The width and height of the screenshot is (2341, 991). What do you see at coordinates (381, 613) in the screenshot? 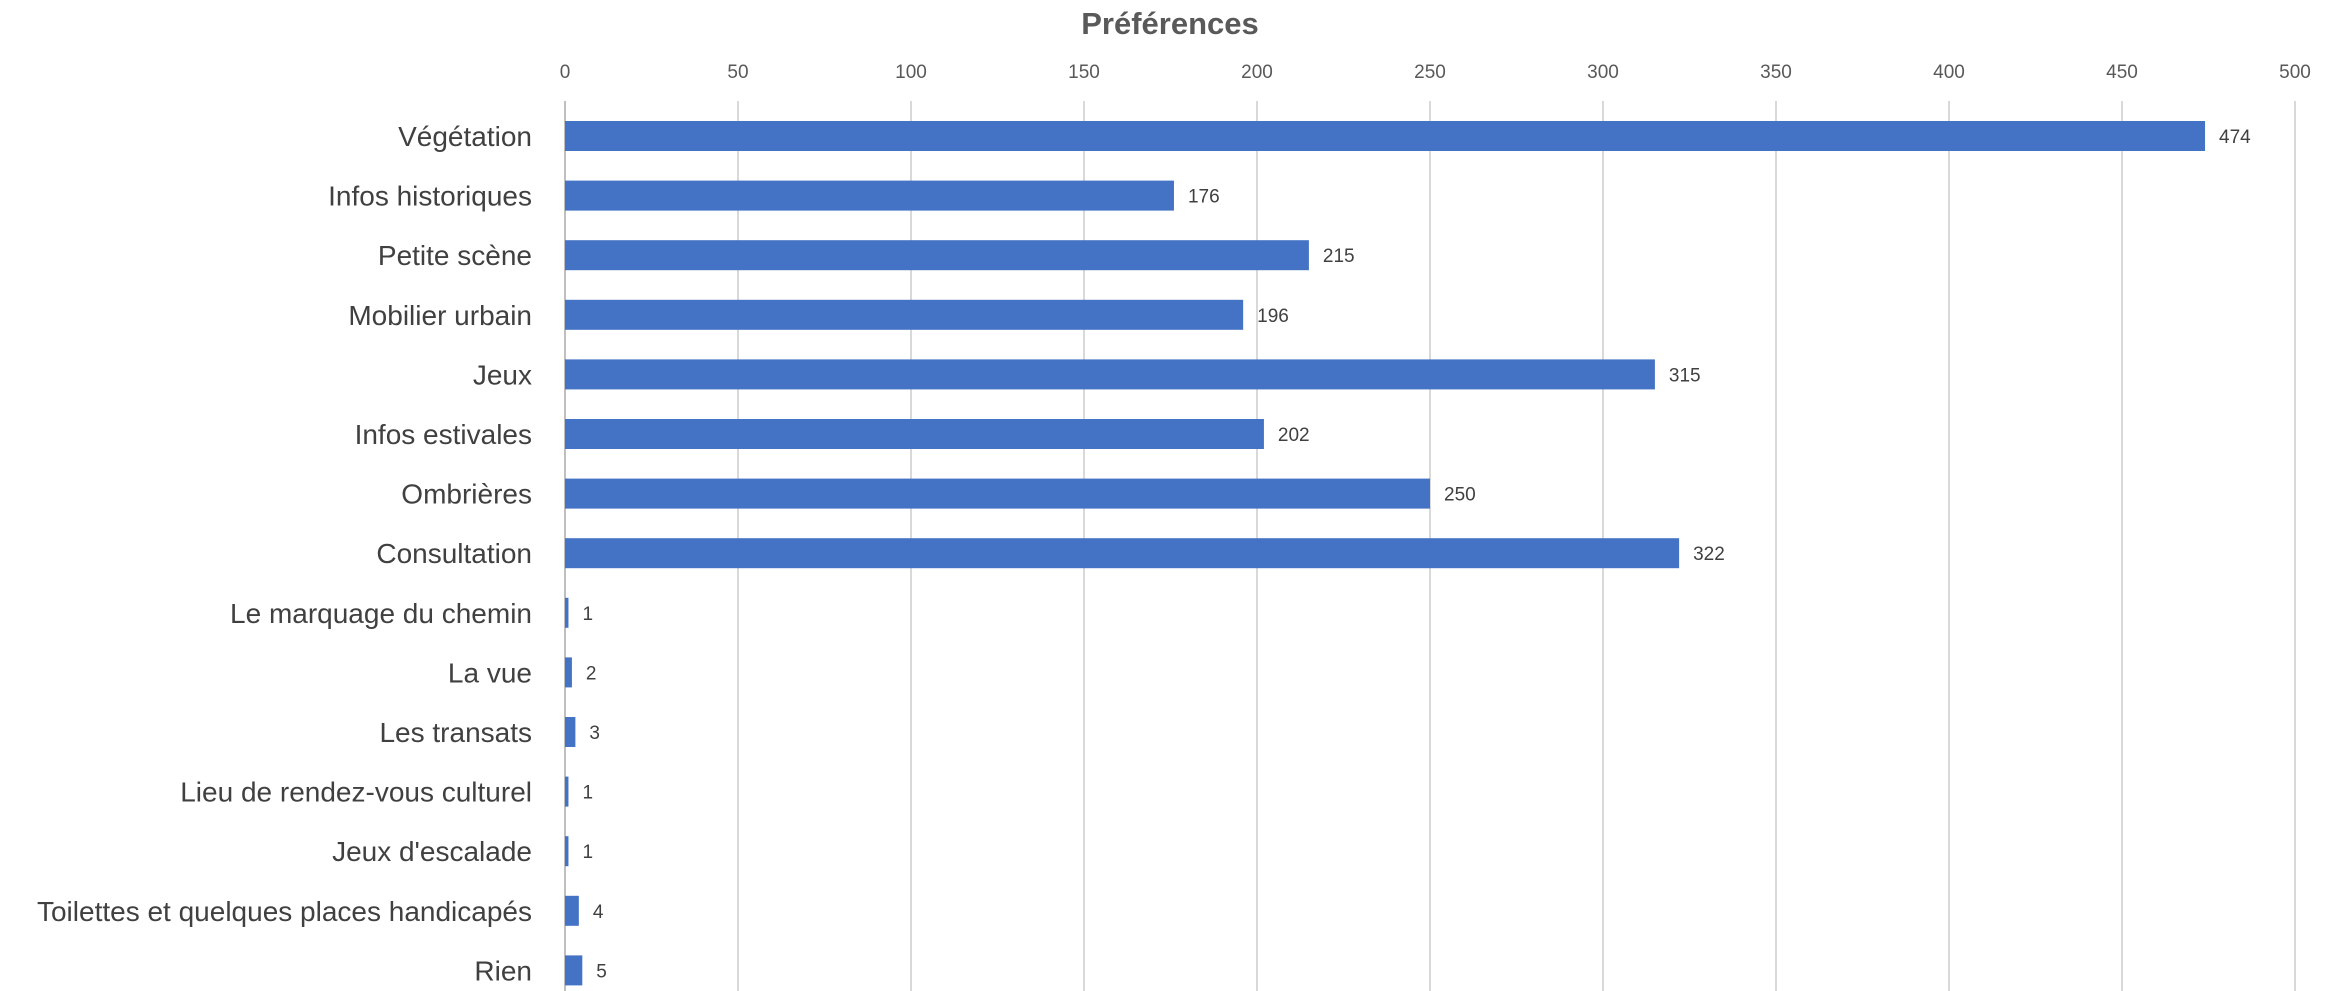
I see `category-label: Le marquage du chemin` at bounding box center [381, 613].